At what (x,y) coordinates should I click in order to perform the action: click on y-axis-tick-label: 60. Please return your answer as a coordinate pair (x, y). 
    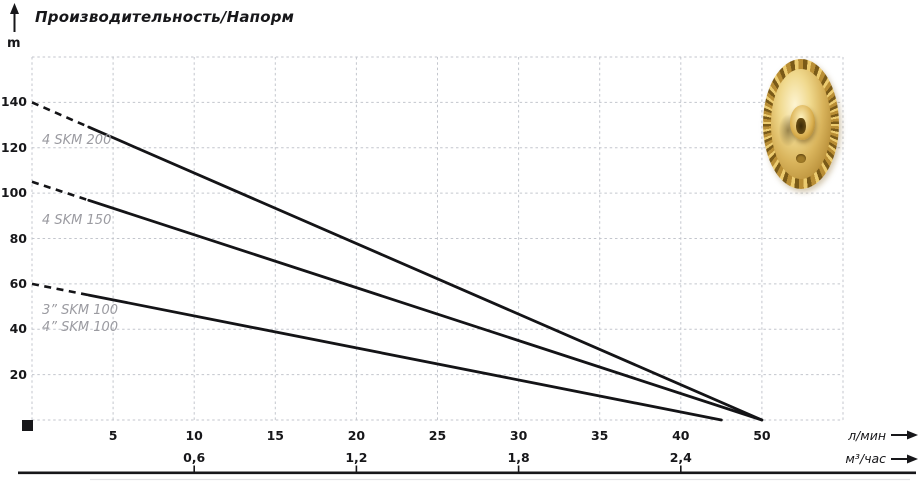
    Looking at the image, I should click on (18, 283).